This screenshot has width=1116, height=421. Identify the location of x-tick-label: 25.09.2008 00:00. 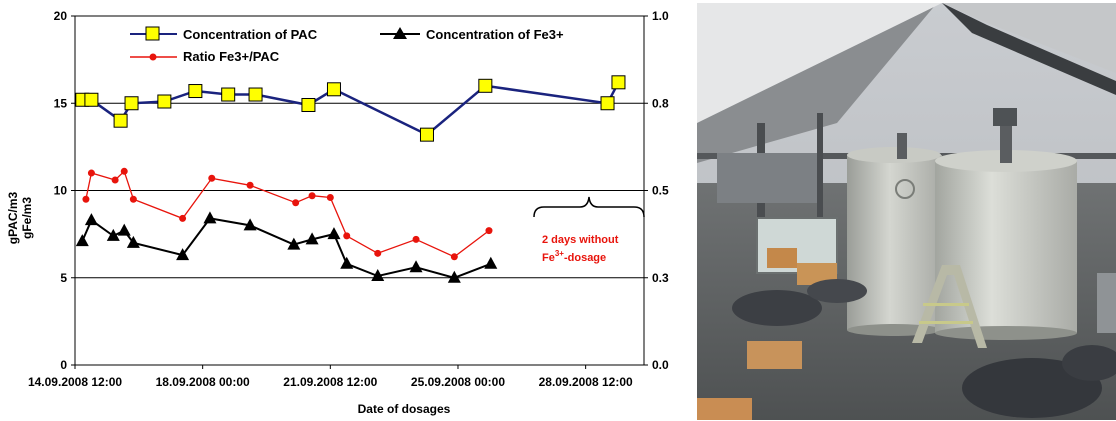
(458, 382).